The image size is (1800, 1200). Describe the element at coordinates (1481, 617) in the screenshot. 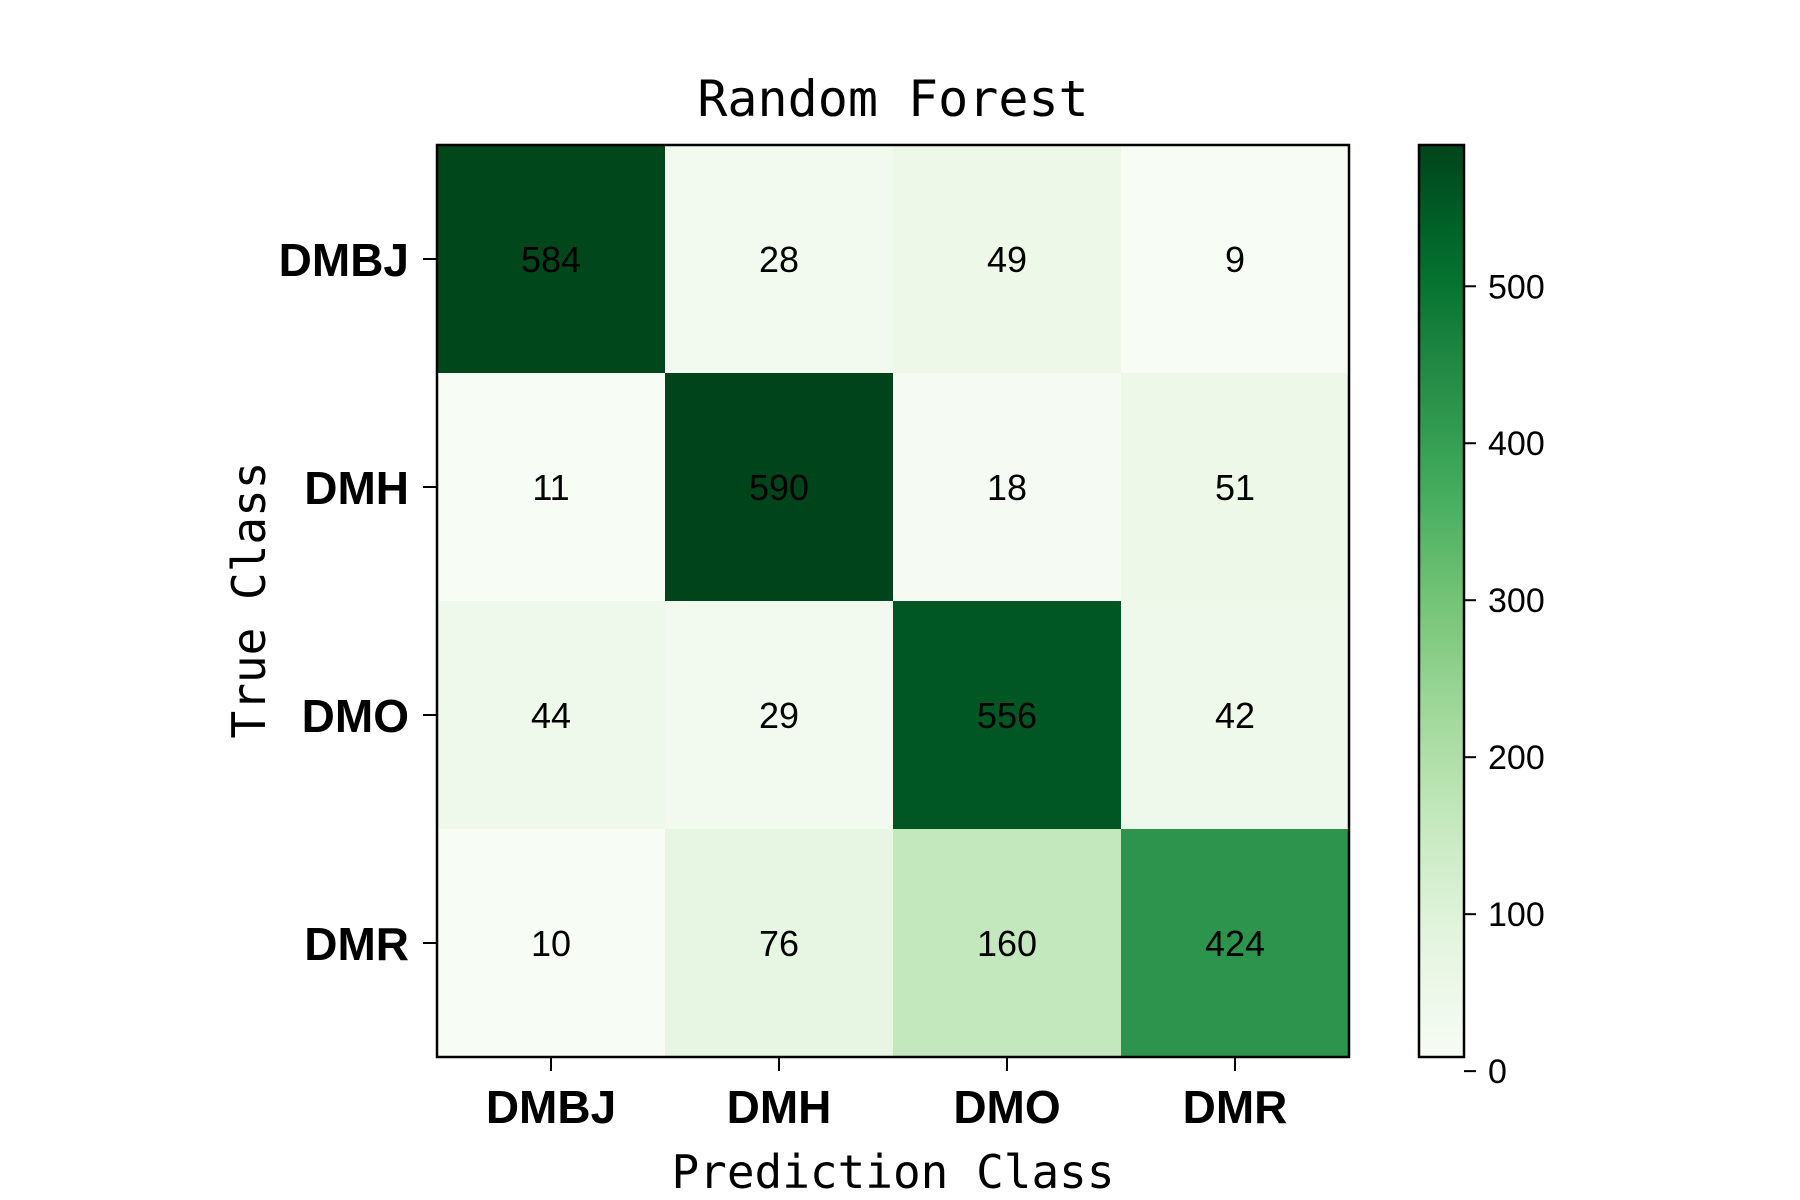

I see `colorbar: 0 100 200 300 400 500` at that location.